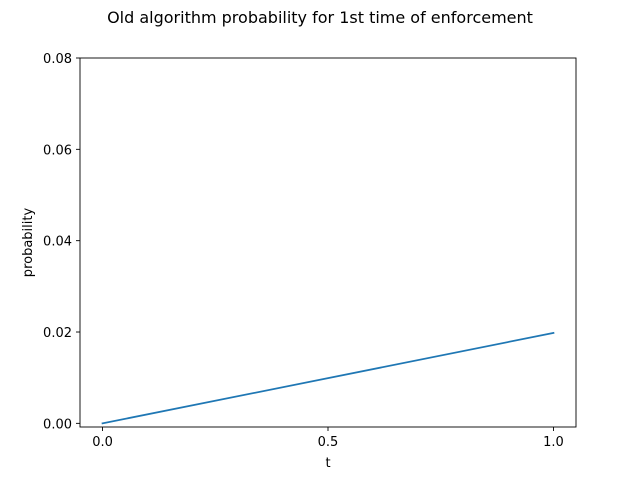 The height and width of the screenshot is (480, 640). I want to click on y-tick-label: 0.06, so click(57, 150).